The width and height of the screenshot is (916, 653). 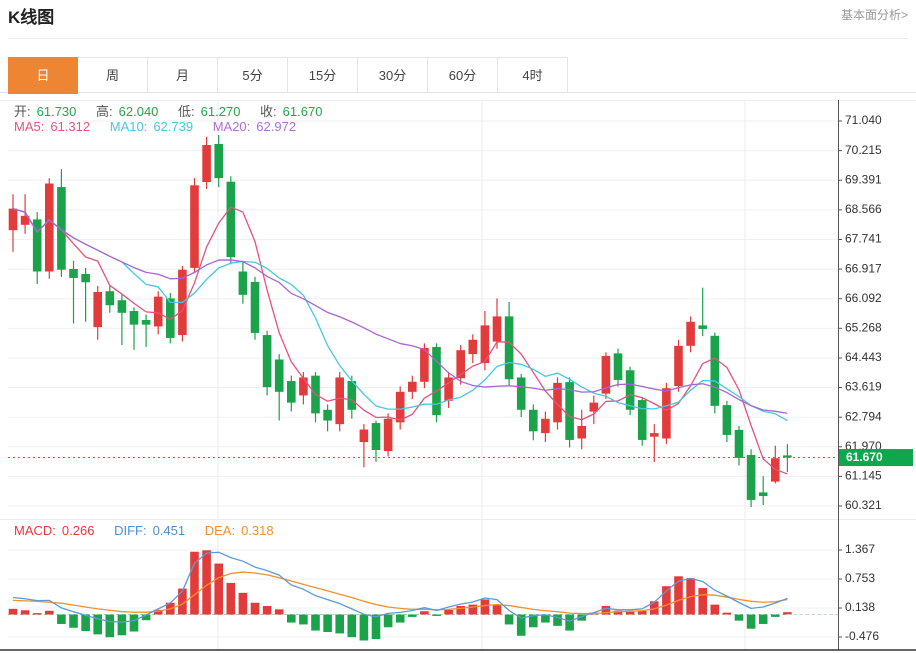 I want to click on widget-header: K线图 基本面分析>, so click(x=458, y=19).